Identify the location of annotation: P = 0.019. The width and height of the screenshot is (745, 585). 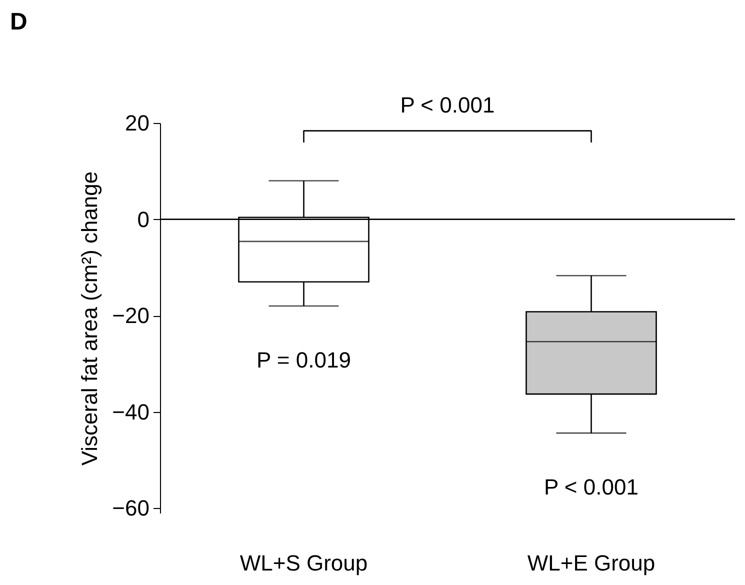
(303, 360).